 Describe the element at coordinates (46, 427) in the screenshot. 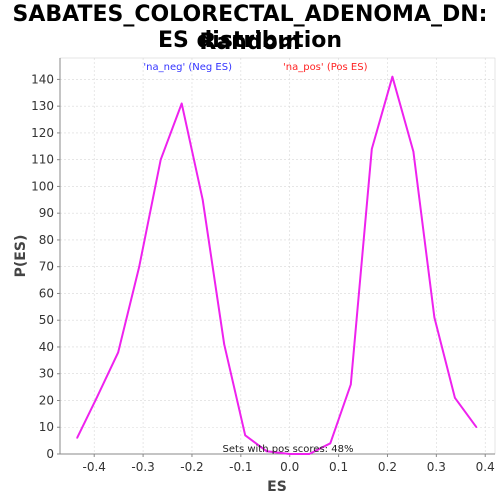

I see `y-tick-label: 10` at that location.